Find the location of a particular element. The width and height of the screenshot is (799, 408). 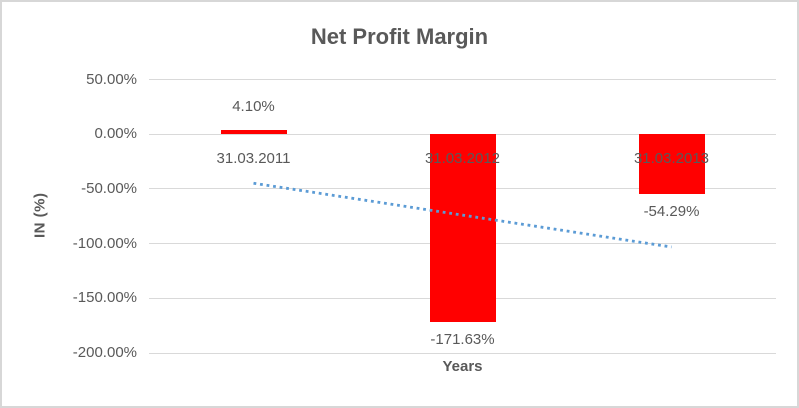

trendline-path is located at coordinates (462, 215).